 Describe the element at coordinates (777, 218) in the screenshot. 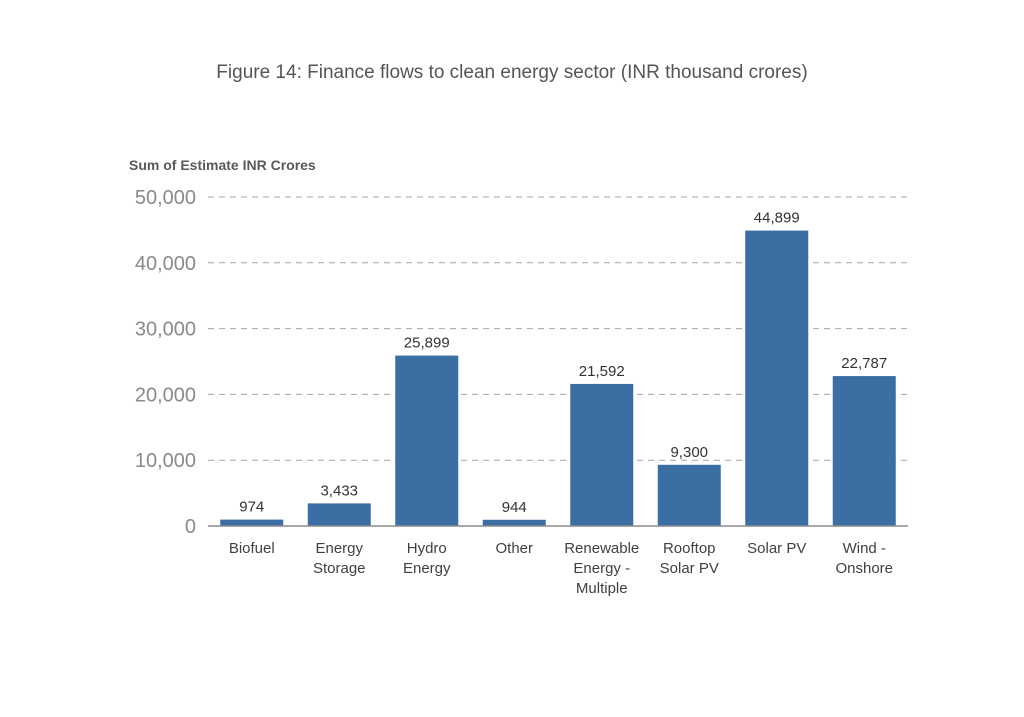

I see `data-label: 44,899` at that location.